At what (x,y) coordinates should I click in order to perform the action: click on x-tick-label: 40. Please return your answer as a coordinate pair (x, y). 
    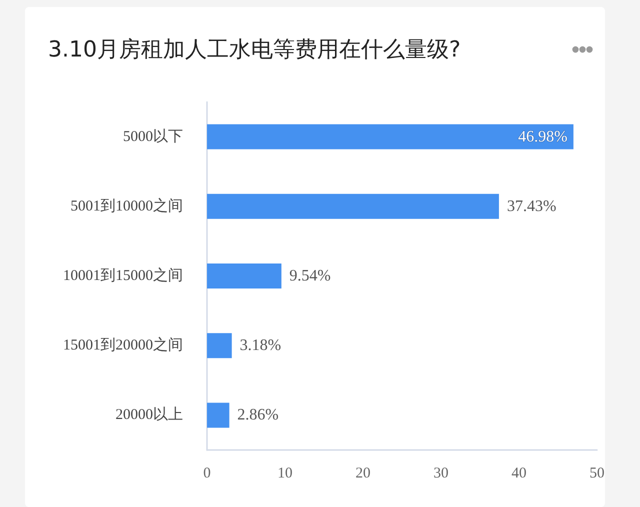
    Looking at the image, I should click on (519, 474).